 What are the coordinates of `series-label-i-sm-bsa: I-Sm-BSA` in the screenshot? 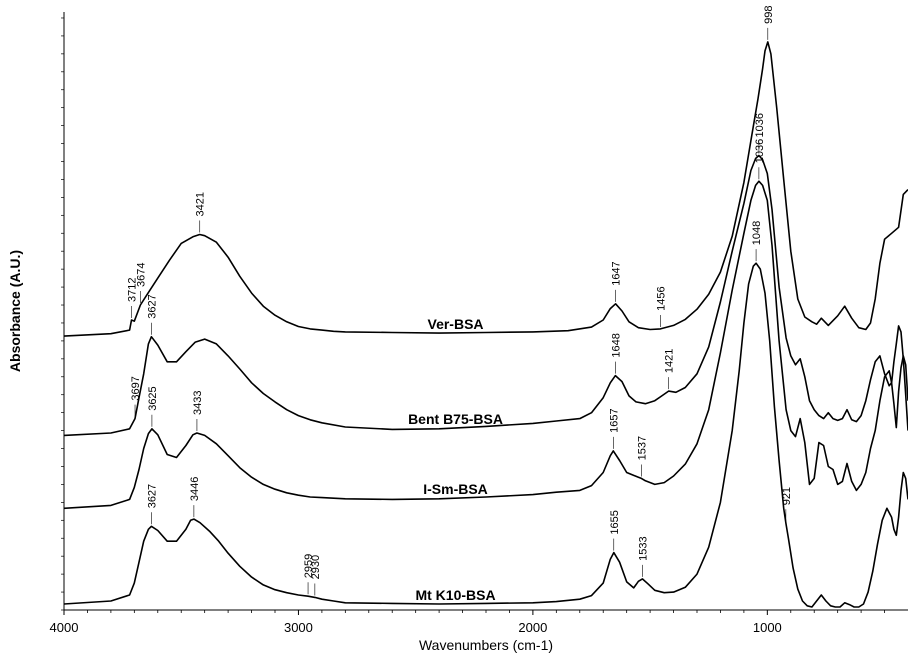 It's located at (455, 489).